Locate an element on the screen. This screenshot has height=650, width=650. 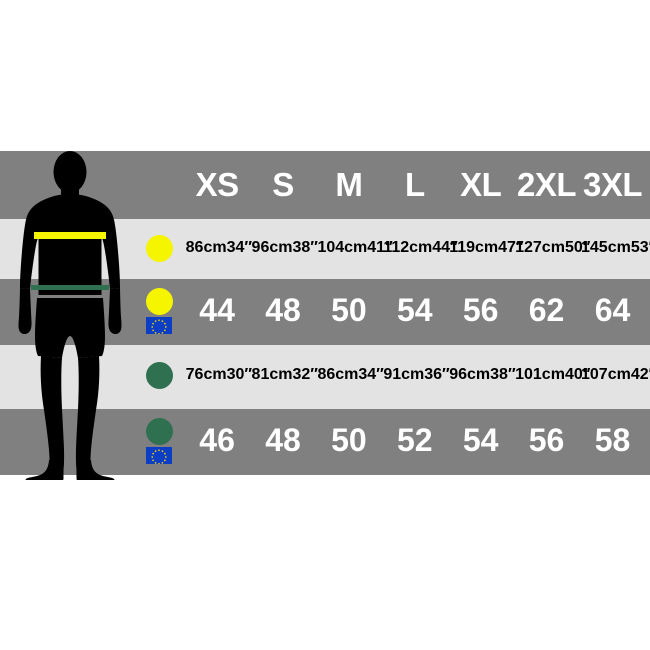
cell-chest-eu-s: 48 is located at coordinates (283, 311).